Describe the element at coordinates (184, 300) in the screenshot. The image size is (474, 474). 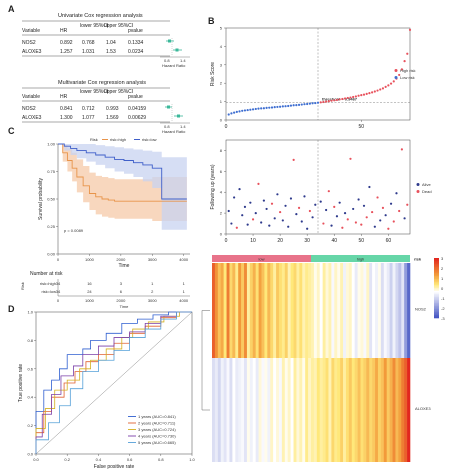
I see `table-time: 4000` at that location.